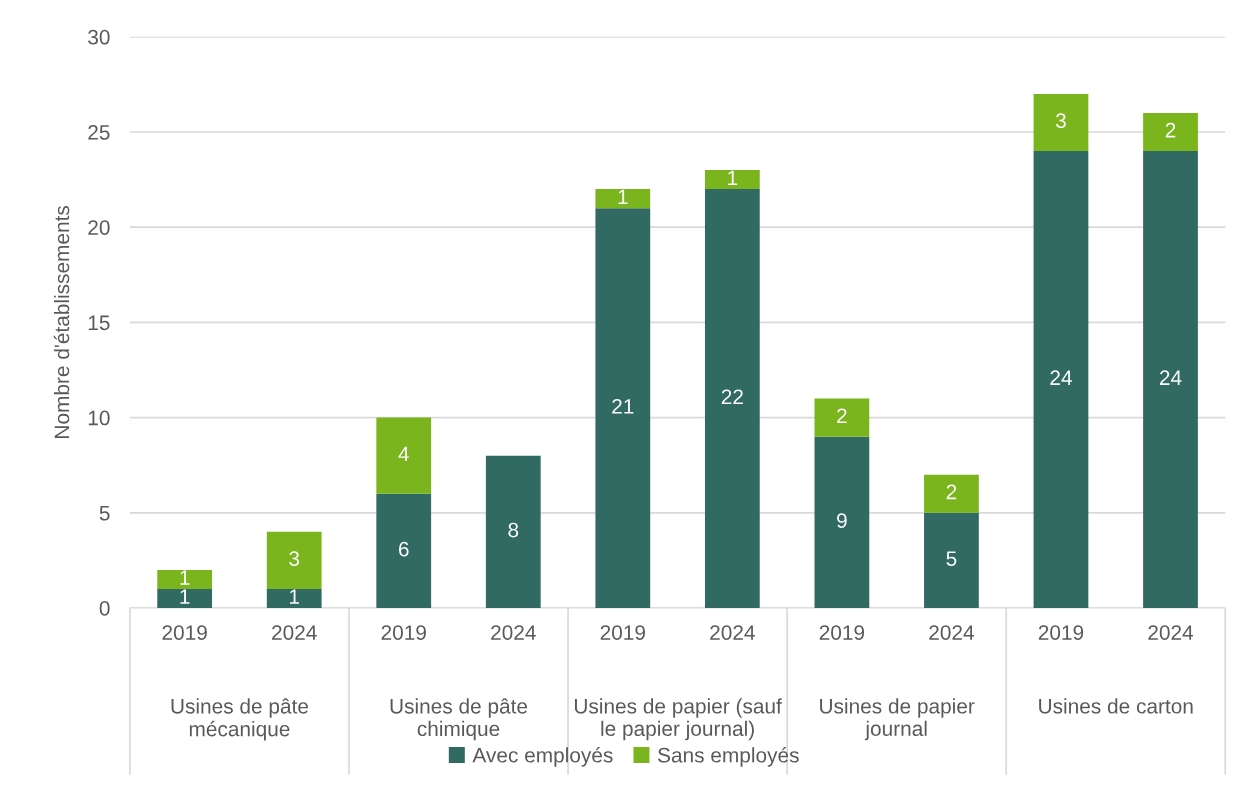 This screenshot has width=1249, height=800. I want to click on data-label: 21, so click(623, 406).